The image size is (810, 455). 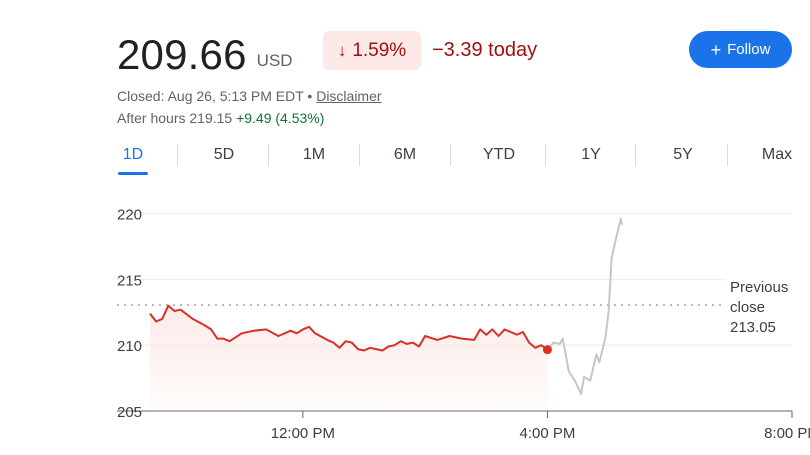 What do you see at coordinates (314, 154) in the screenshot?
I see `tab-1m: 1M` at bounding box center [314, 154].